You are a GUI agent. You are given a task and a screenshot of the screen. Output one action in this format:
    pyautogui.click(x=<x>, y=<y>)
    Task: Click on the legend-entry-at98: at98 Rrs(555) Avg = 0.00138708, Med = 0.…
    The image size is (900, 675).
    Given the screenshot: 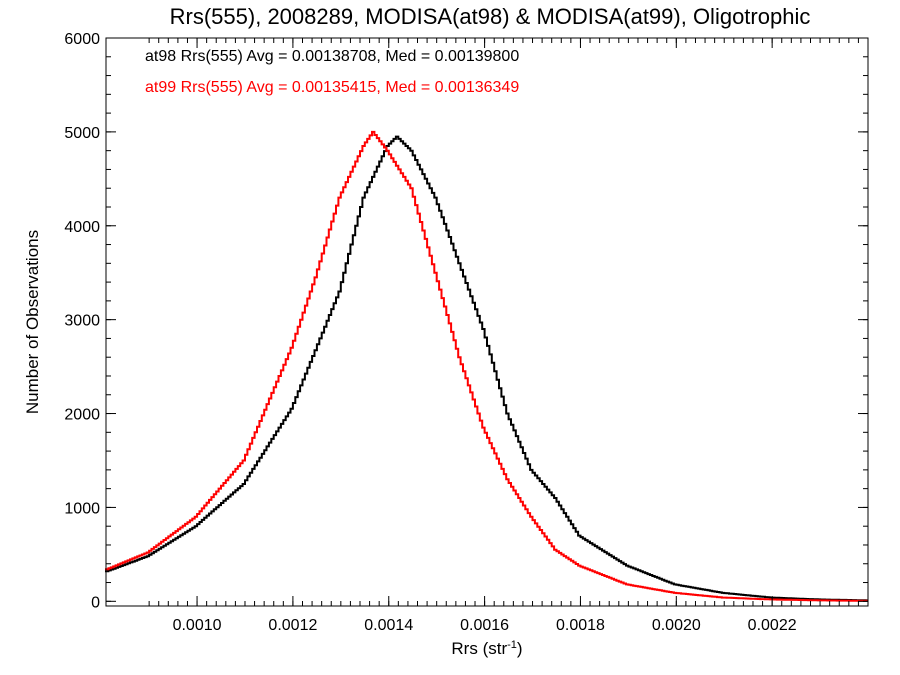 What is the action you would take?
    pyautogui.click(x=332, y=56)
    